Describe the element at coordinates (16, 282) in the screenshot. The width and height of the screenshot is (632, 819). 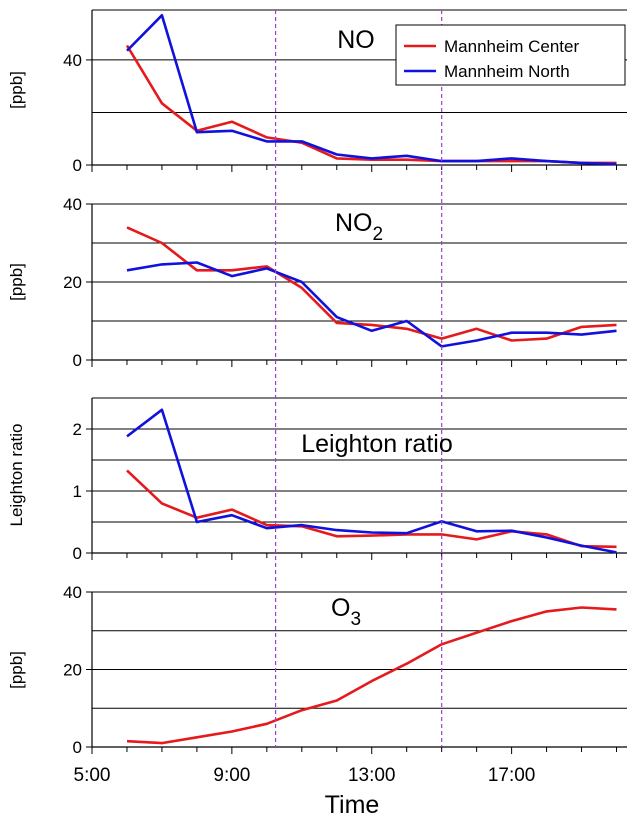
I see `panel-2-ylabel: [ppb]` at that location.